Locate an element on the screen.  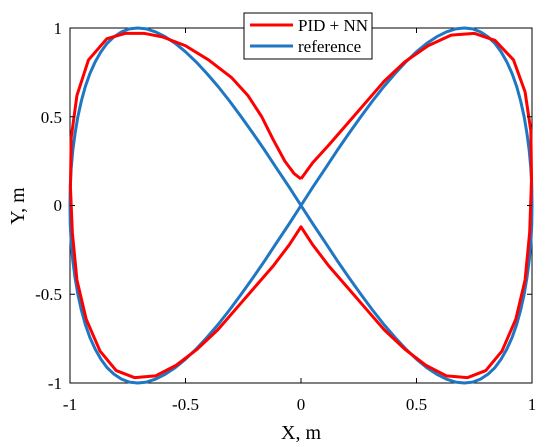
legend-label-reference: reference is located at coordinates (329, 46).